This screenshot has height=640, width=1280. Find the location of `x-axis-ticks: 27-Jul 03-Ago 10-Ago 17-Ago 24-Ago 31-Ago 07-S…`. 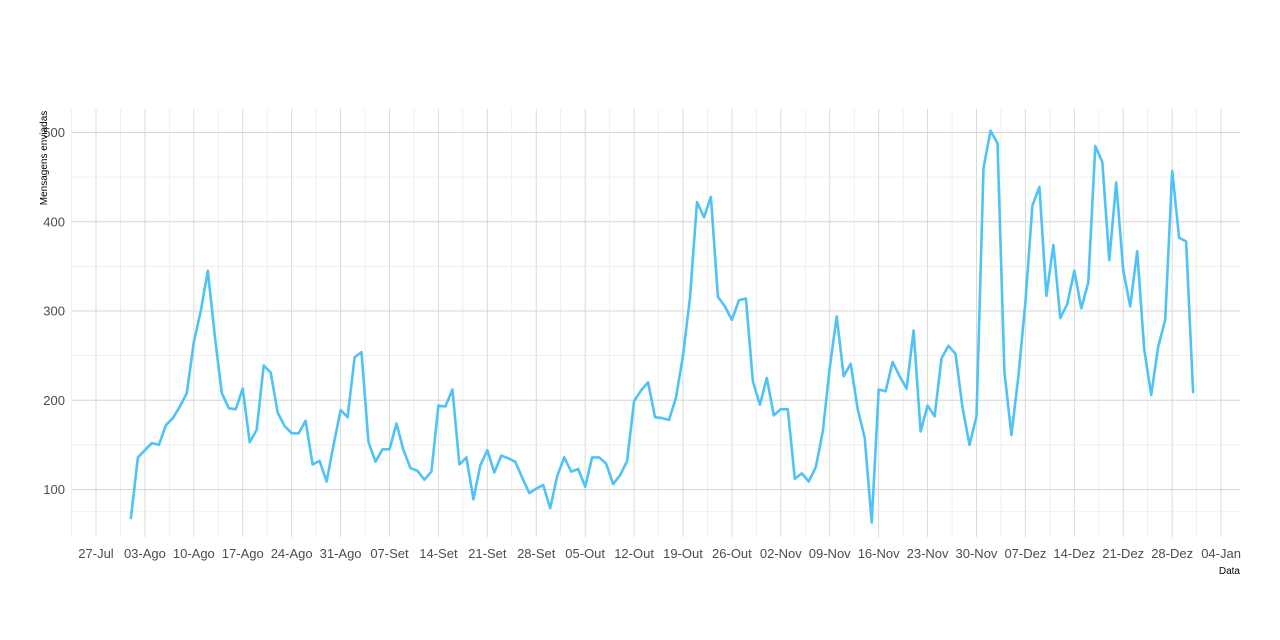

x-axis-ticks: 27-Jul 03-Ago 10-Ago 17-Ago 24-Ago 31-Ago 07-S… is located at coordinates (659, 553).